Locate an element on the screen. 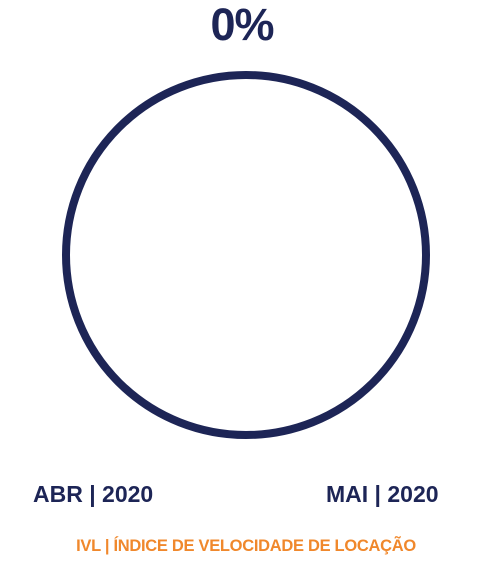  period-end-label: MAI | 2020 is located at coordinates (382, 494).